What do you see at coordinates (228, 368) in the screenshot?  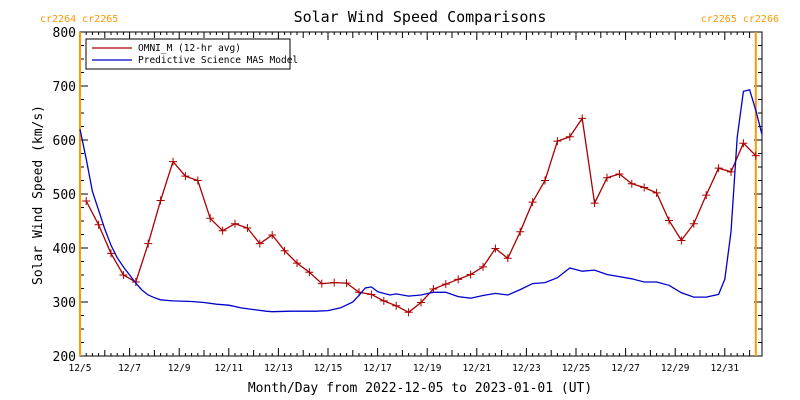 I see `x-tick-label: 12/11` at bounding box center [228, 368].